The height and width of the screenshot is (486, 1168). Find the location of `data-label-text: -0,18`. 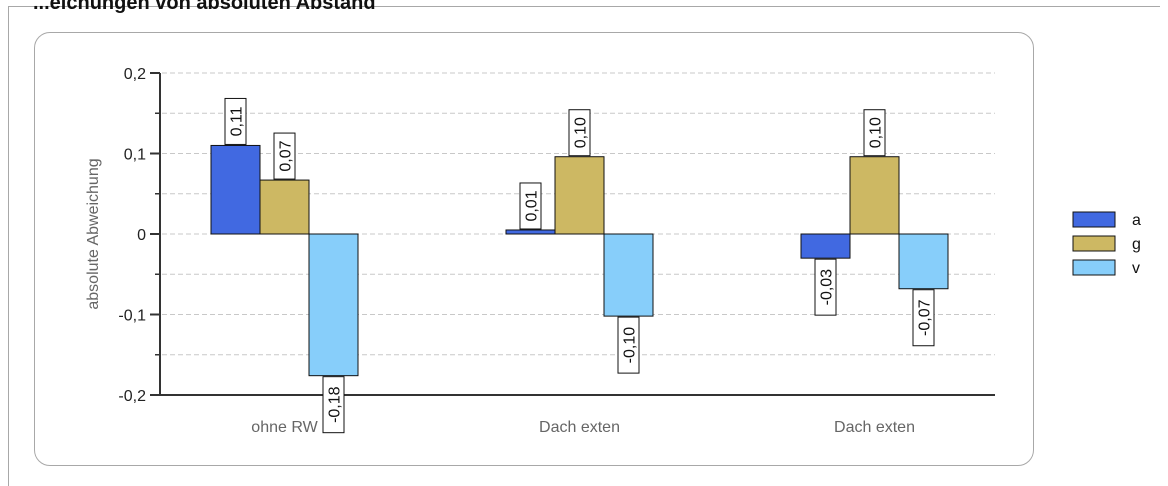

data-label-text: -0,18 is located at coordinates (335, 404).